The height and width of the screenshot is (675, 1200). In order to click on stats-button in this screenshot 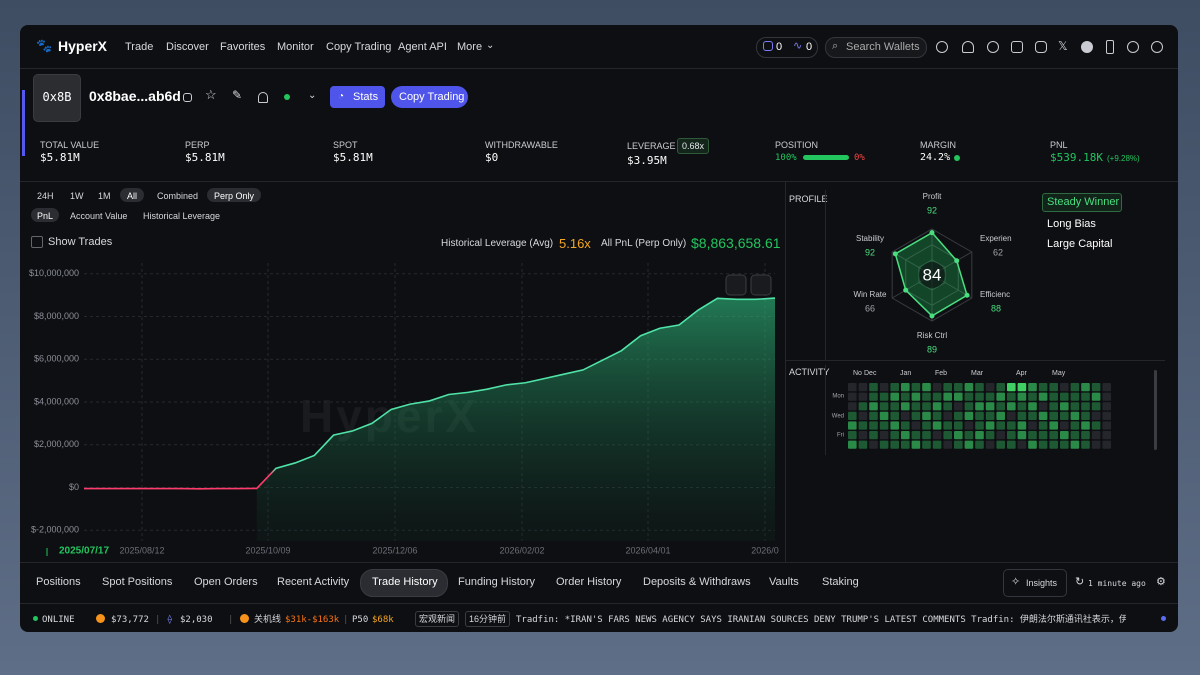, I will do `click(357, 97)`.